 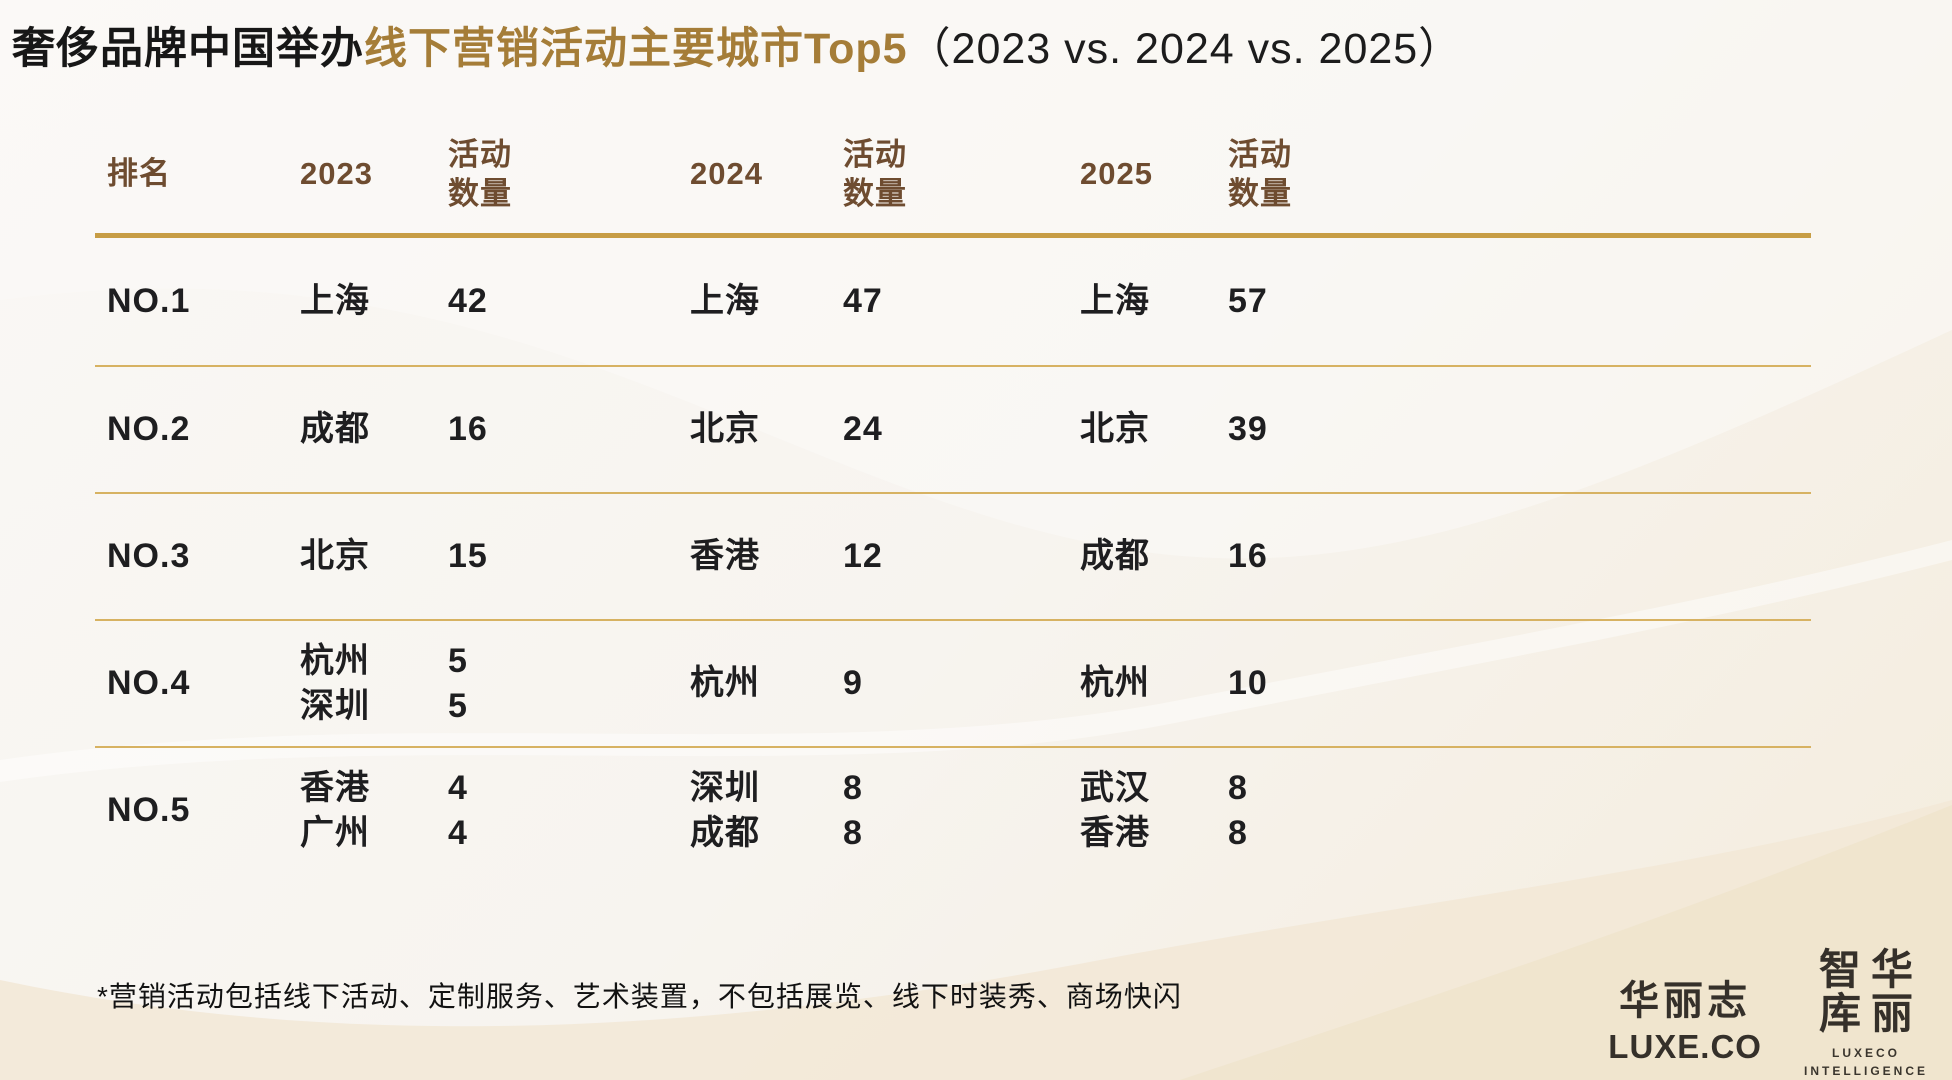 What do you see at coordinates (1685, 1046) in the screenshot?
I see `luxeco-logo-english: LUXE.CO` at bounding box center [1685, 1046].